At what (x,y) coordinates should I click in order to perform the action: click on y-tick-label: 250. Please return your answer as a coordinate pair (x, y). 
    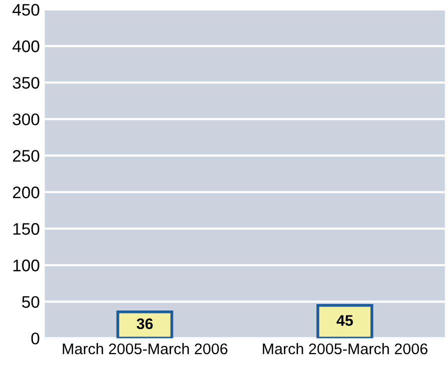
    Looking at the image, I should click on (26, 156).